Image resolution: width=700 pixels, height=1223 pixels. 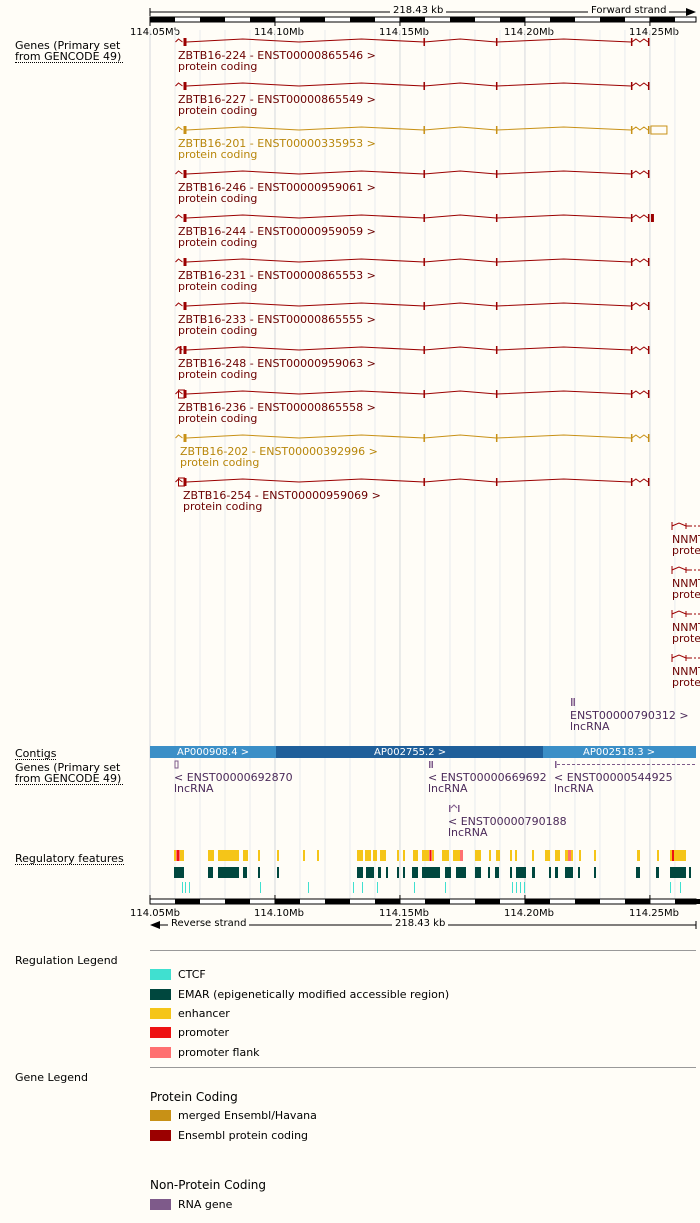 What do you see at coordinates (418, 10) in the screenshot?
I see `top-span-label: 218.43 kb` at bounding box center [418, 10].